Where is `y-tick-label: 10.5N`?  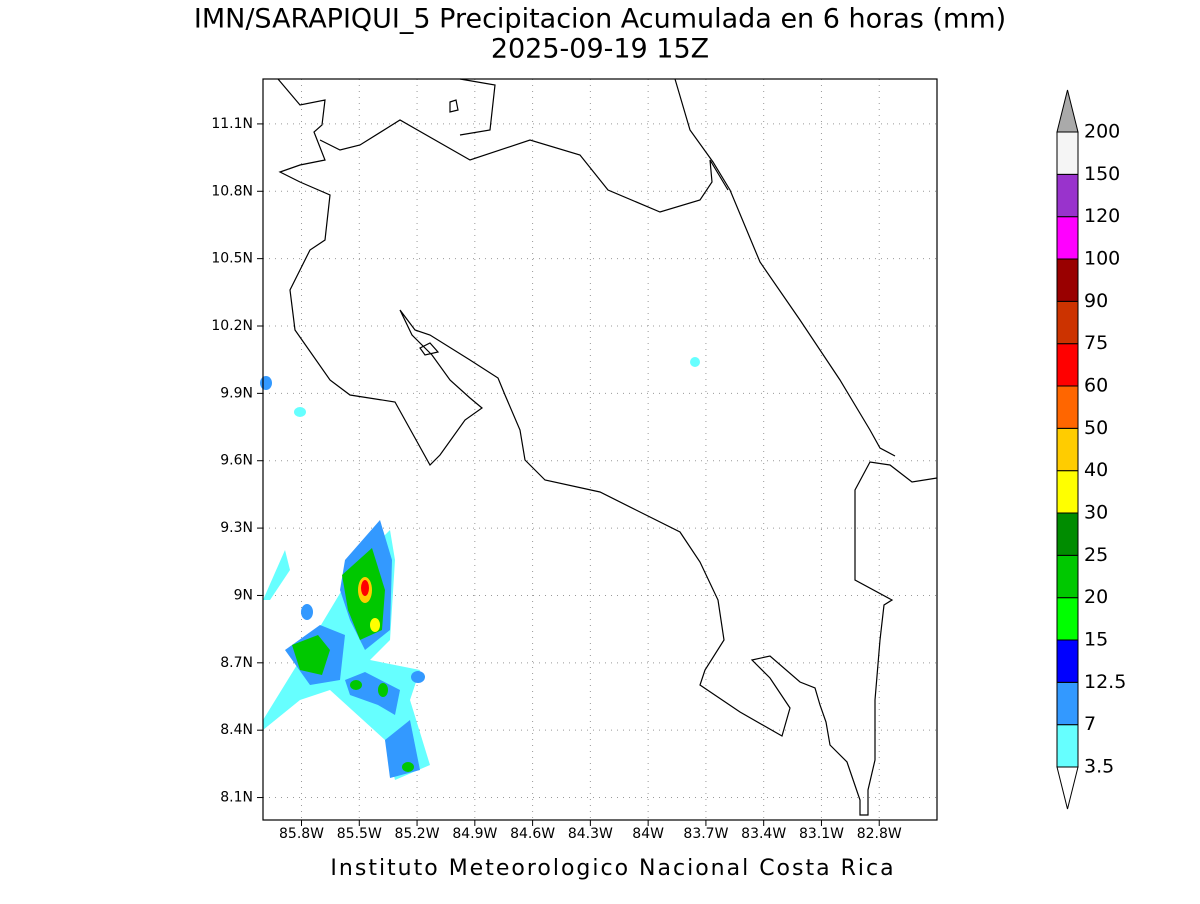 y-tick-label: 10.5N is located at coordinates (232, 259).